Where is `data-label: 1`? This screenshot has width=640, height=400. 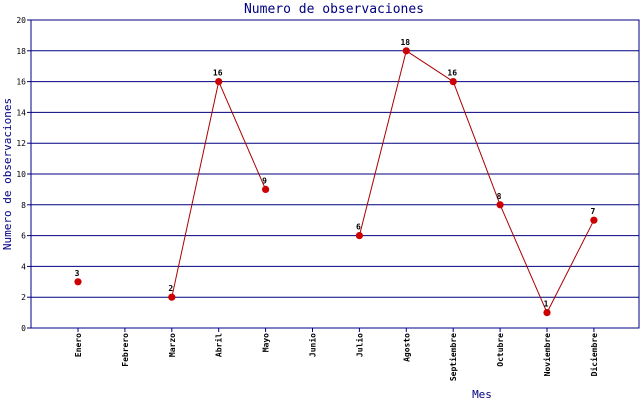 data-label: 1 is located at coordinates (546, 304).